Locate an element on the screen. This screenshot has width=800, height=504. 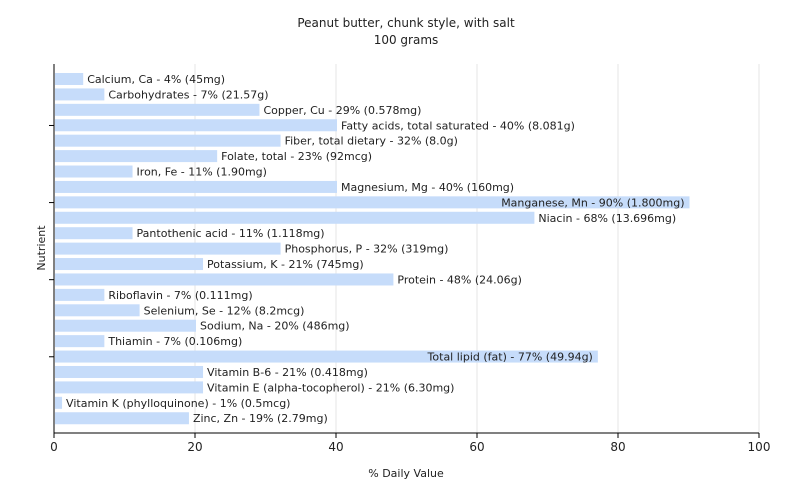
bar-label: Calcium, Ca - 4% (45mg) is located at coordinates (156, 79).